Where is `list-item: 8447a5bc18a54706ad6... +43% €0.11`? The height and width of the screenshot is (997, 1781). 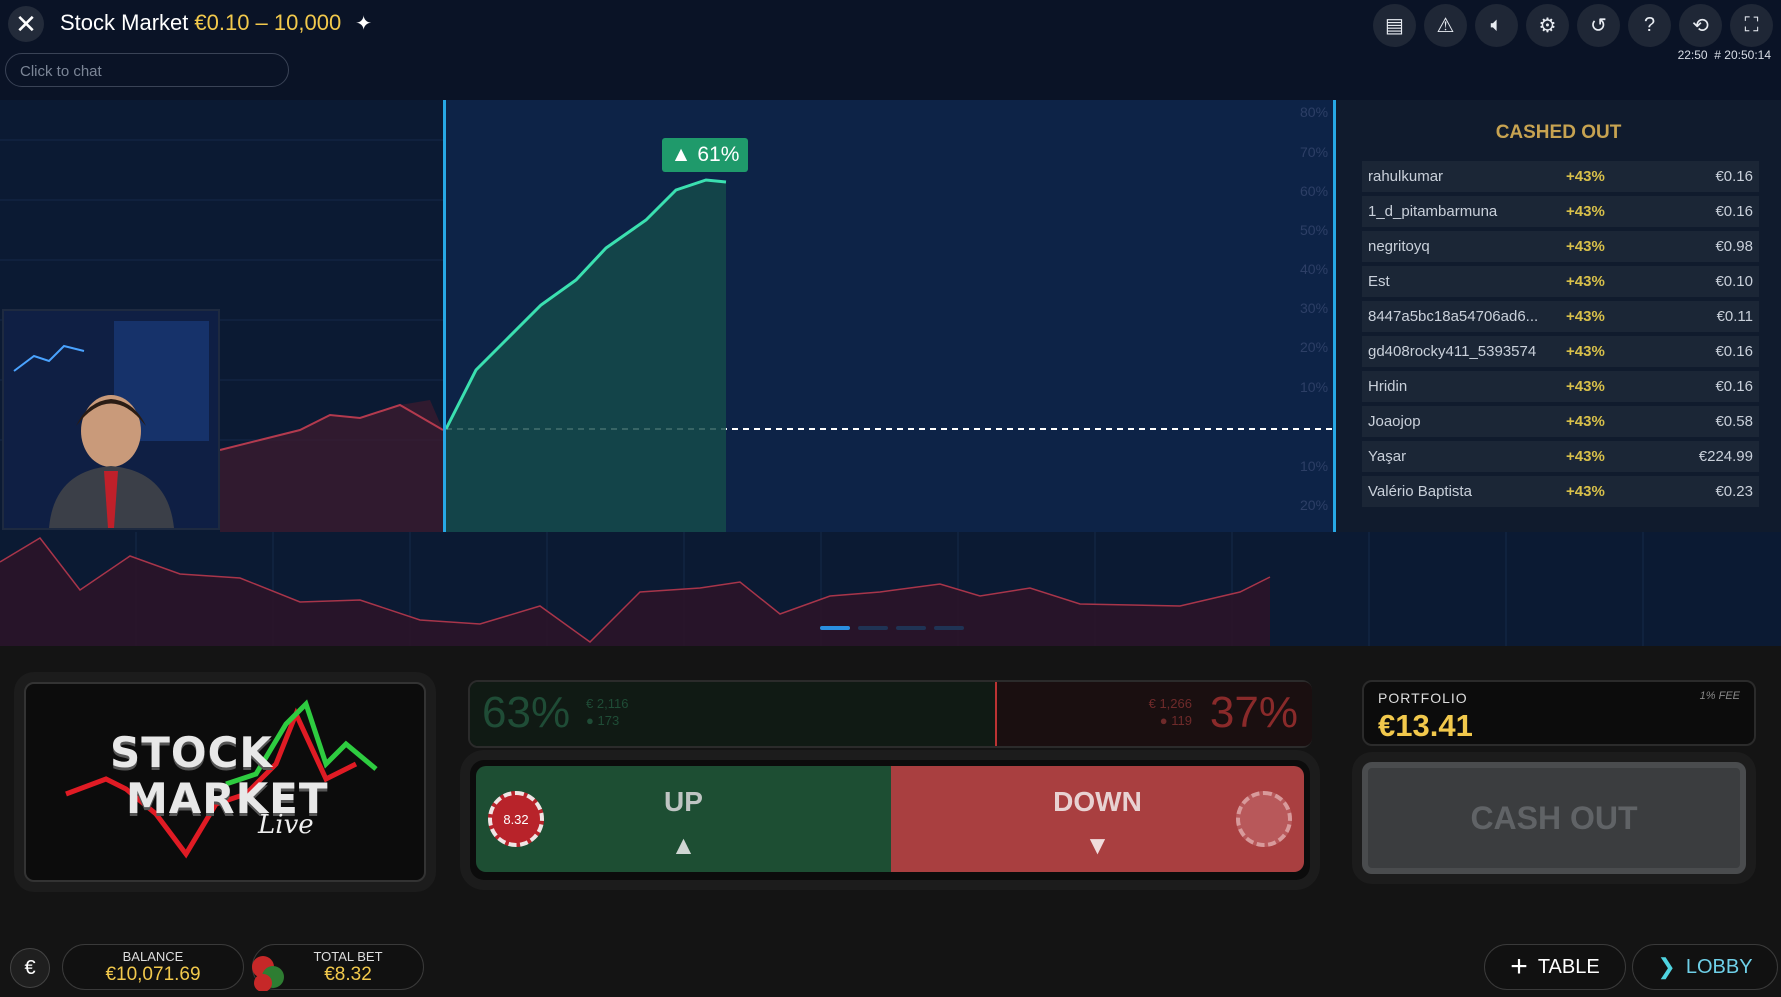 list-item: 8447a5bc18a54706ad6... +43% €0.11 is located at coordinates (1560, 316).